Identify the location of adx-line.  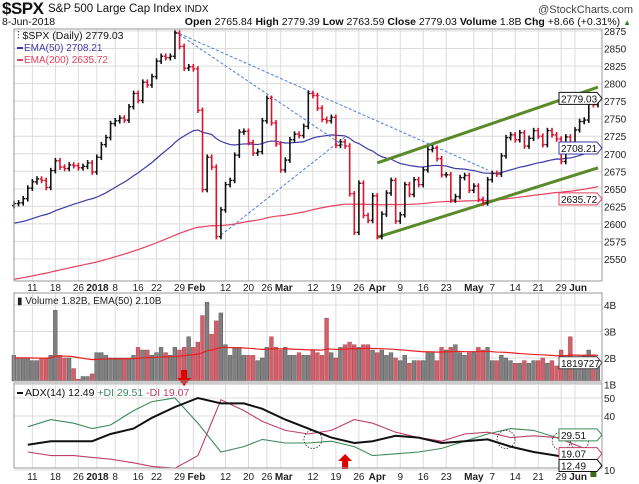
(313, 431).